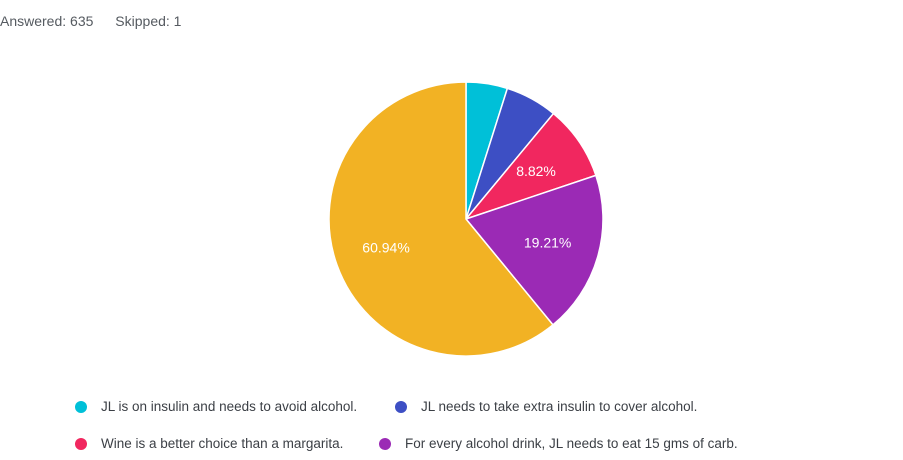 Image resolution: width=903 pixels, height=460 pixels. I want to click on answered-count: Answered: 635, so click(47, 21).